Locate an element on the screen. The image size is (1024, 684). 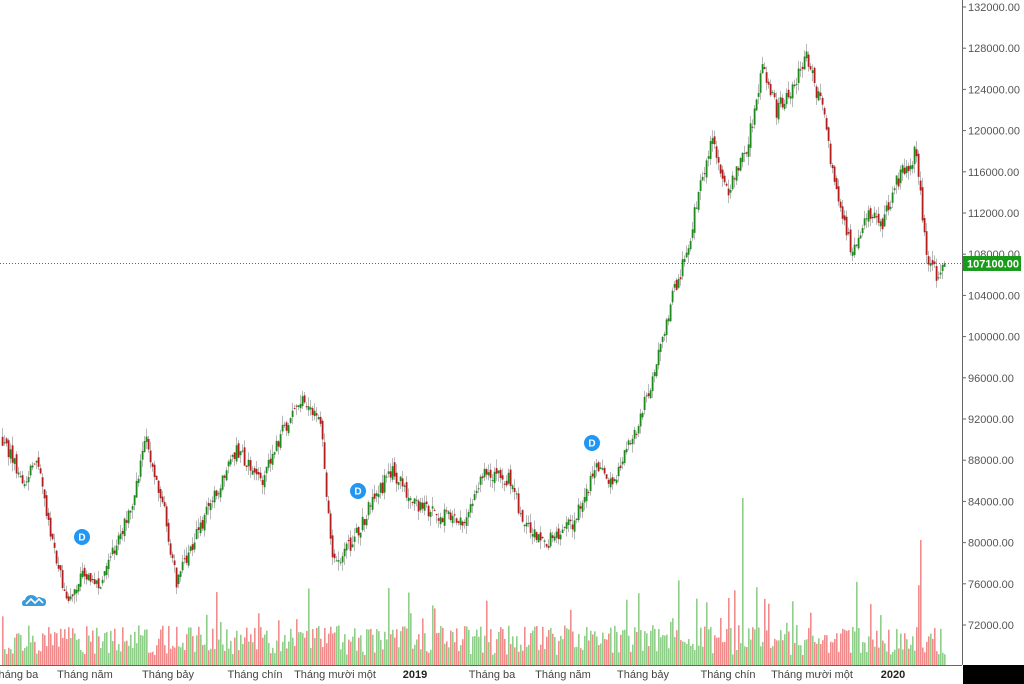
dividend-marker-circle is located at coordinates (358, 491).